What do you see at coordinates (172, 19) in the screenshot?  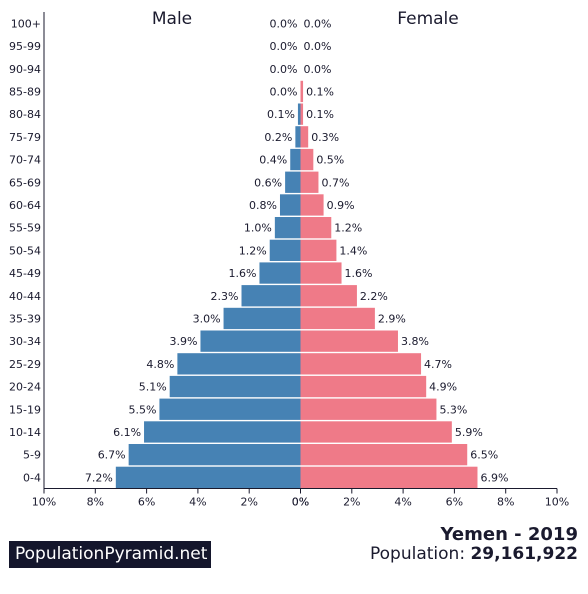 I see `male-title: Male` at bounding box center [172, 19].